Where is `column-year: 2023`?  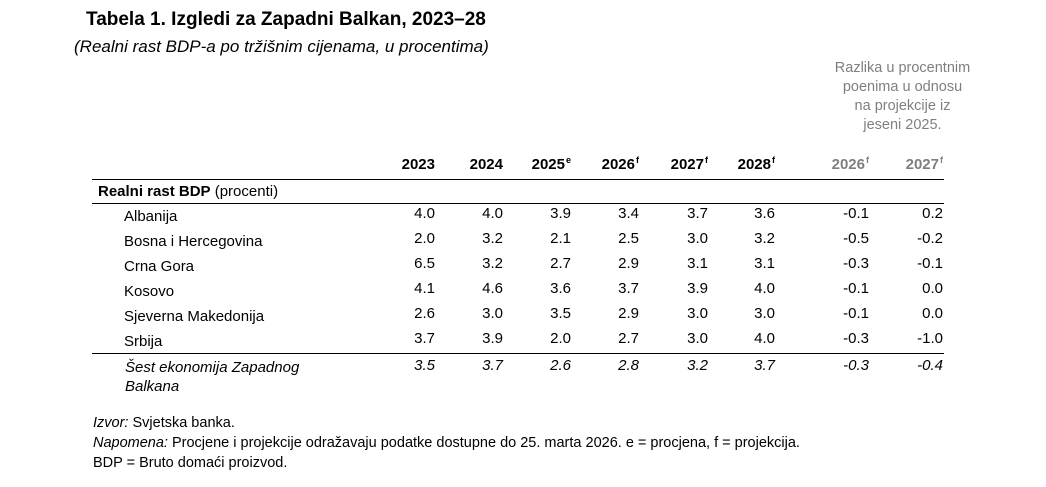 column-year: 2023 is located at coordinates (418, 164).